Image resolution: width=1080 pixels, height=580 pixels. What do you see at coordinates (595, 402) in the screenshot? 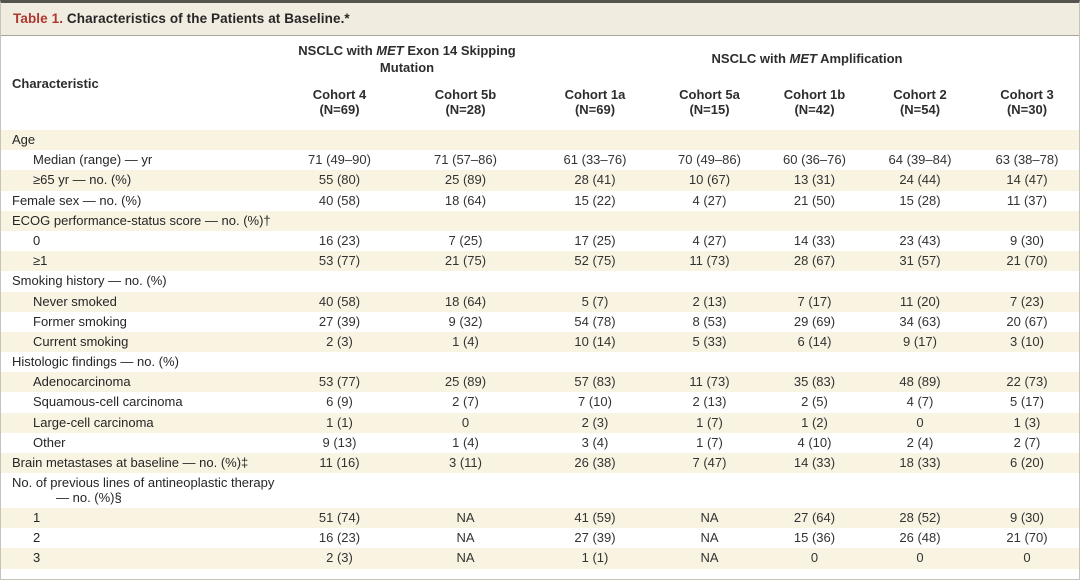
I see `cell-value: 7 (10)` at bounding box center [595, 402].